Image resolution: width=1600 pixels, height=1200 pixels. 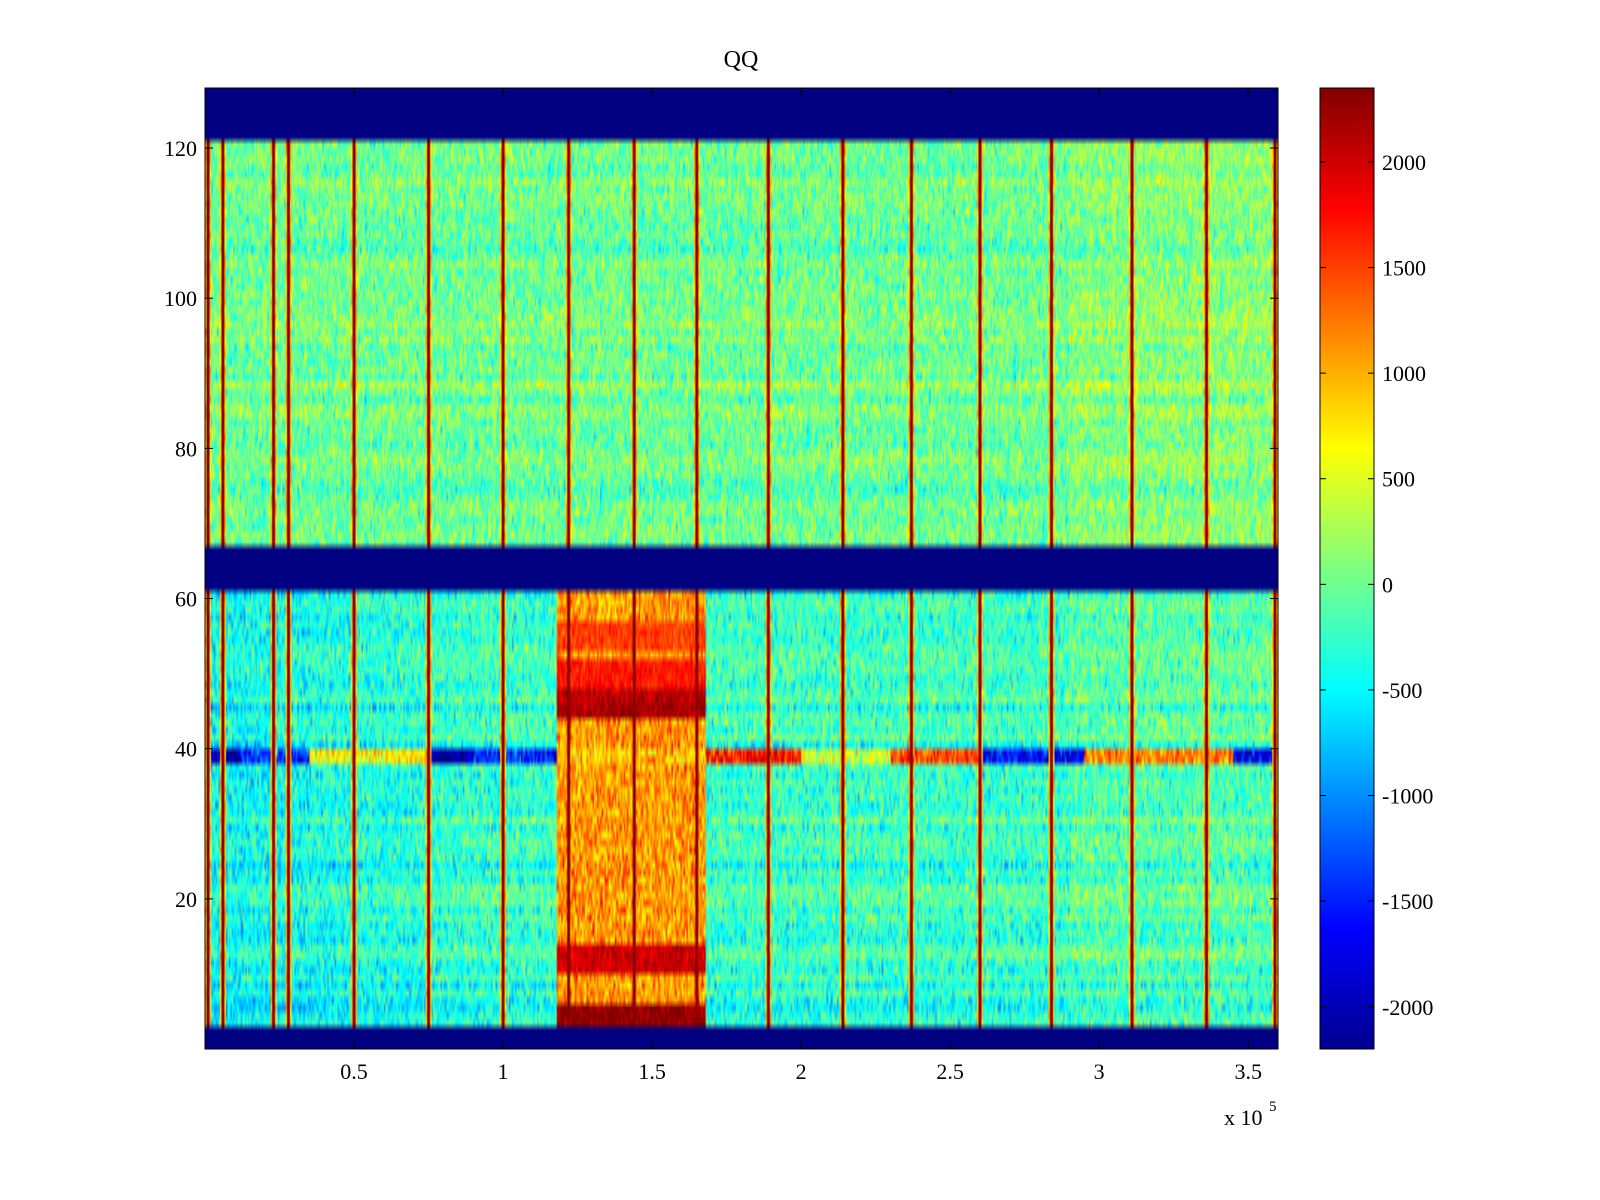 I want to click on colorbar-tick-label: -2000, so click(x=1407, y=1007).